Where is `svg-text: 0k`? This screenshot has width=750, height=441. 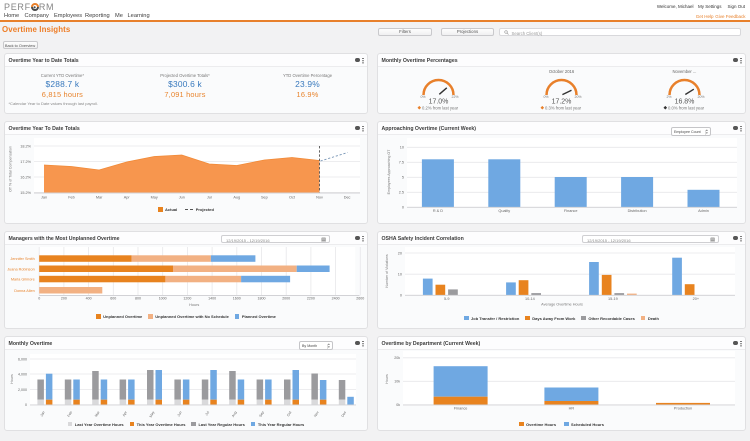
svg-text: 0k is located at coordinates (398, 405).